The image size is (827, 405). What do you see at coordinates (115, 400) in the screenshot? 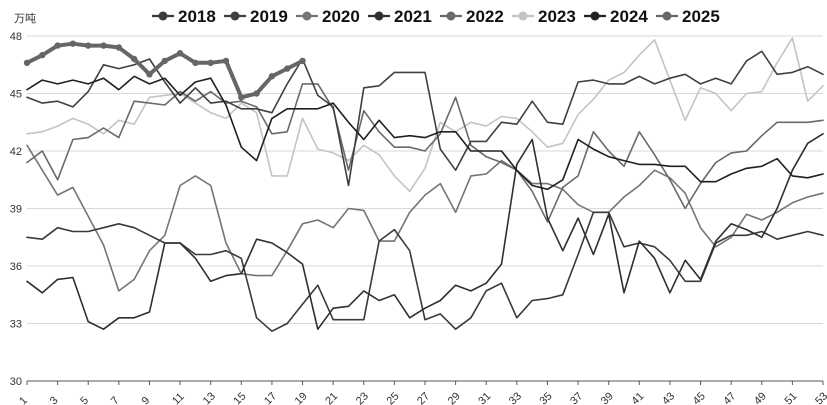
I see `x-tick-label: 7` at bounding box center [115, 400].